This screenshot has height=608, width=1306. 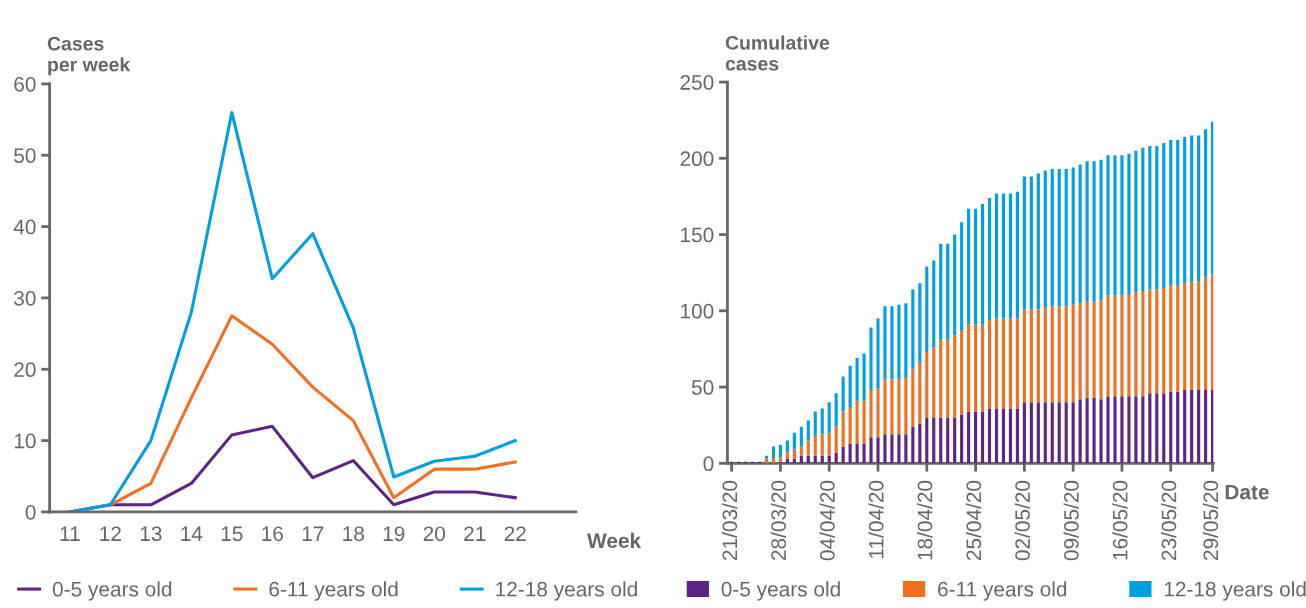 What do you see at coordinates (110, 533) in the screenshot?
I see `x-tick-label: 12` at bounding box center [110, 533].